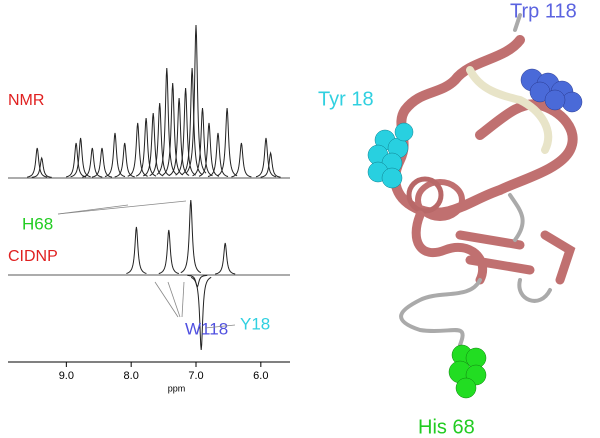 This screenshot has height=438, width=600. What do you see at coordinates (177, 388) in the screenshot?
I see `x-axis-label: ppm` at bounding box center [177, 388].